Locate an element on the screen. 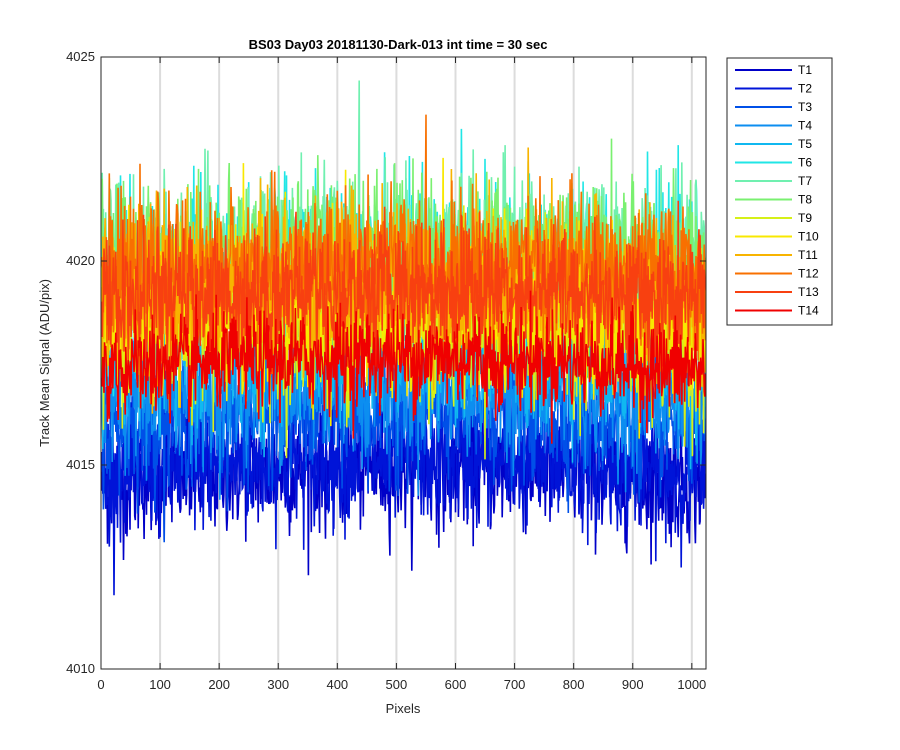 This screenshot has height=750, width=900. legend-label: T10 is located at coordinates (808, 237).